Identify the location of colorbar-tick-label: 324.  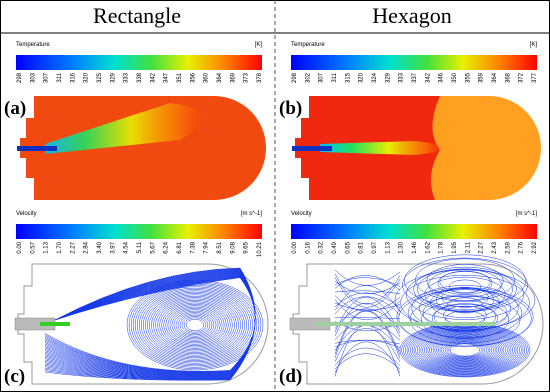
(375, 77).